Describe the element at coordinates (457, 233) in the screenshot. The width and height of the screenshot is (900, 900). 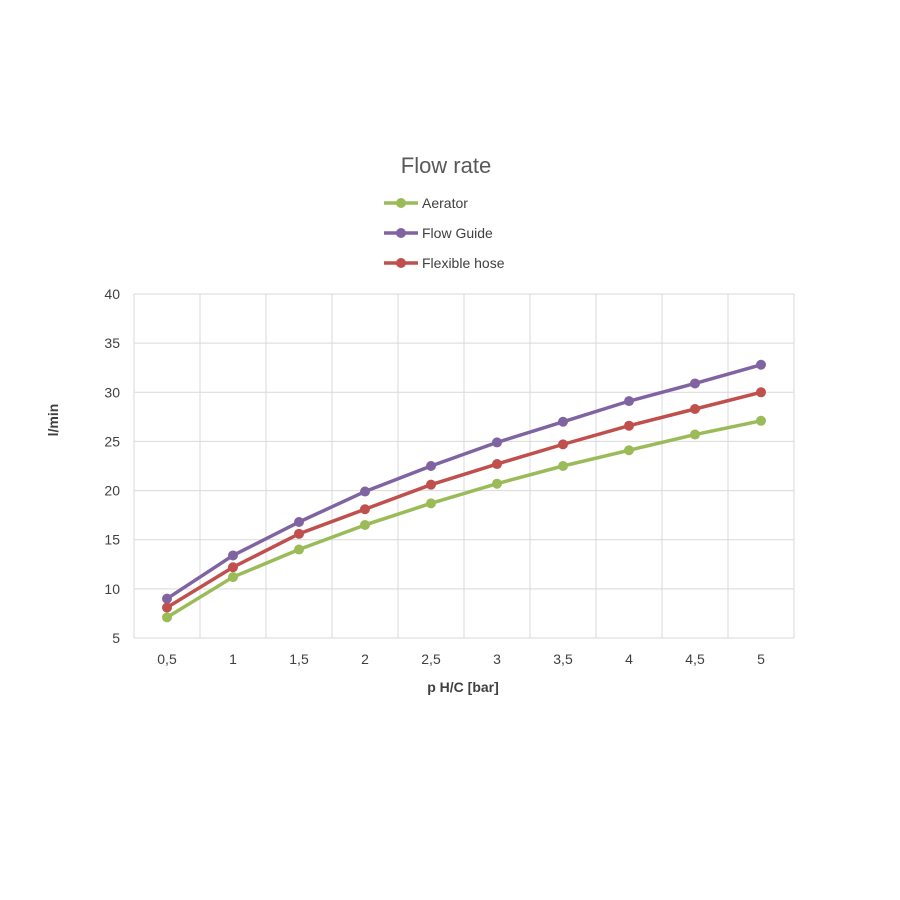
I see `legend-label: Flow Guide` at that location.